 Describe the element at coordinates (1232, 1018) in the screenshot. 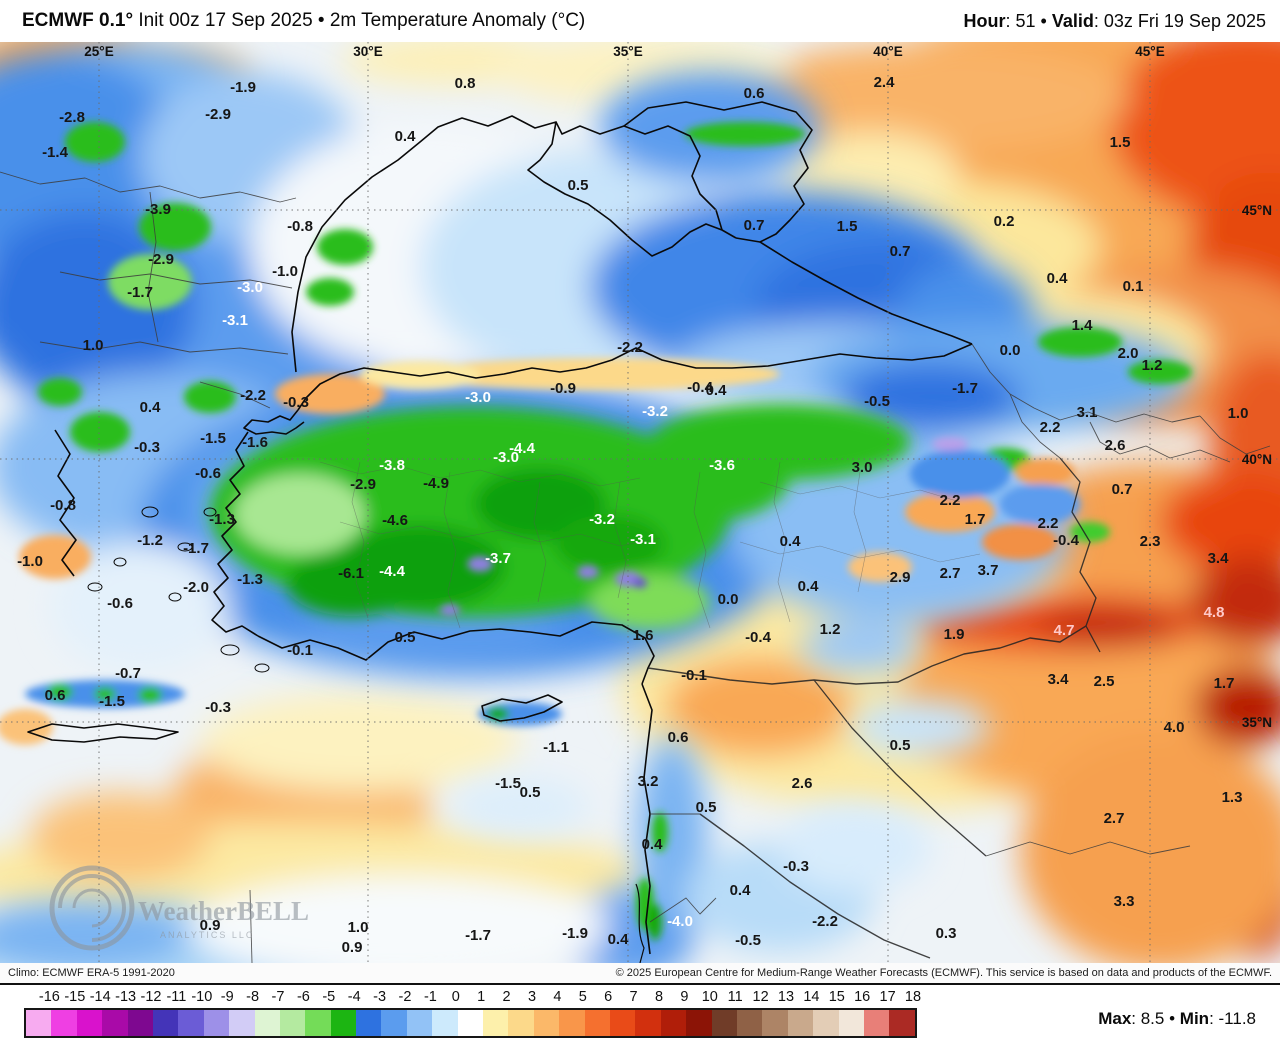

I see `min-value: : -11.8` at that location.